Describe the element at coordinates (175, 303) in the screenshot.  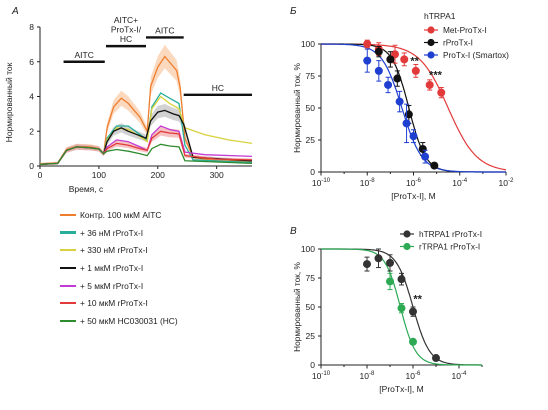
I see `panel-a-legend-item: + 10 мкМ rProTx-I` at that location.